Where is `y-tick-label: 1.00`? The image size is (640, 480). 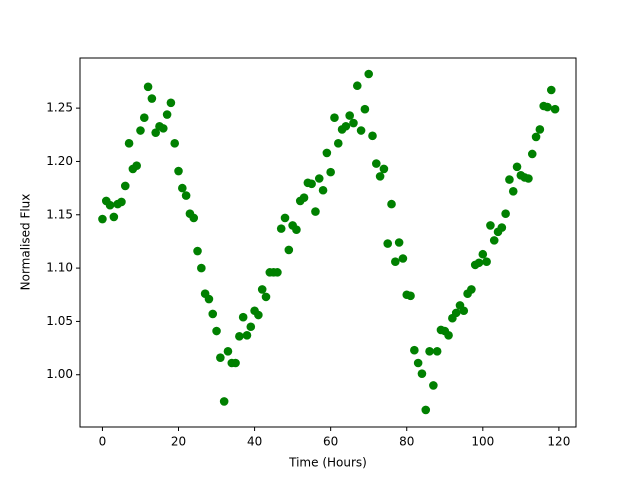
y-tick-label: 1.00 is located at coordinates (59, 374).